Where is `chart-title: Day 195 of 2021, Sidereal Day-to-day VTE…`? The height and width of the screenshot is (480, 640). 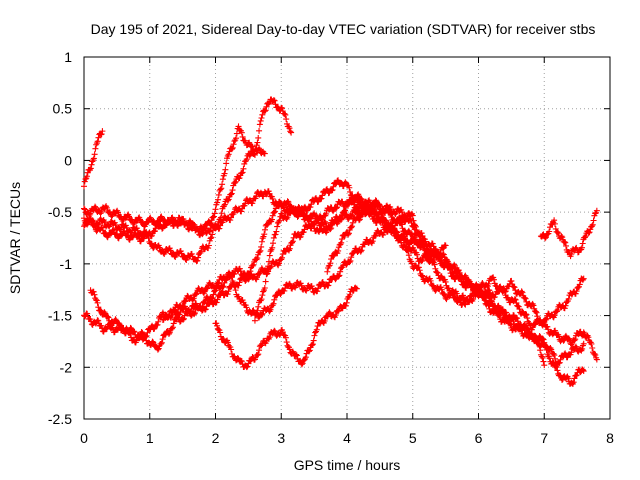
chart-title: Day 195 of 2021, Sidereal Day-to-day VTE… is located at coordinates (343, 29).